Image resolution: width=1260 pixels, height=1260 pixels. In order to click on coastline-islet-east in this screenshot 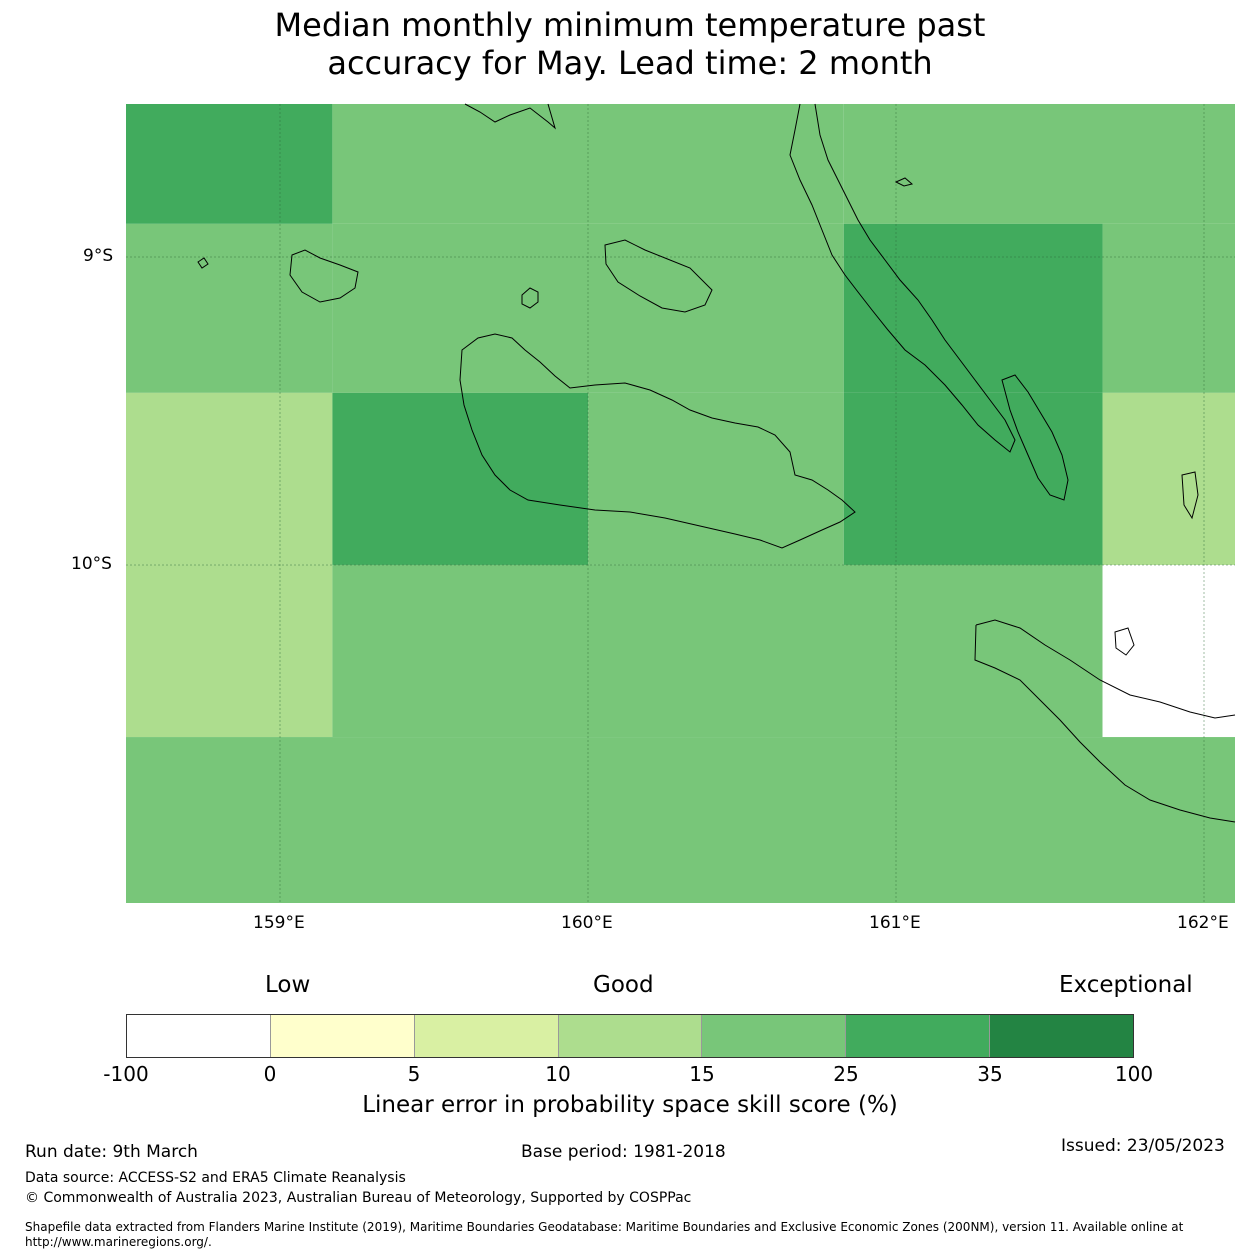, I will do `click(904, 182)`.